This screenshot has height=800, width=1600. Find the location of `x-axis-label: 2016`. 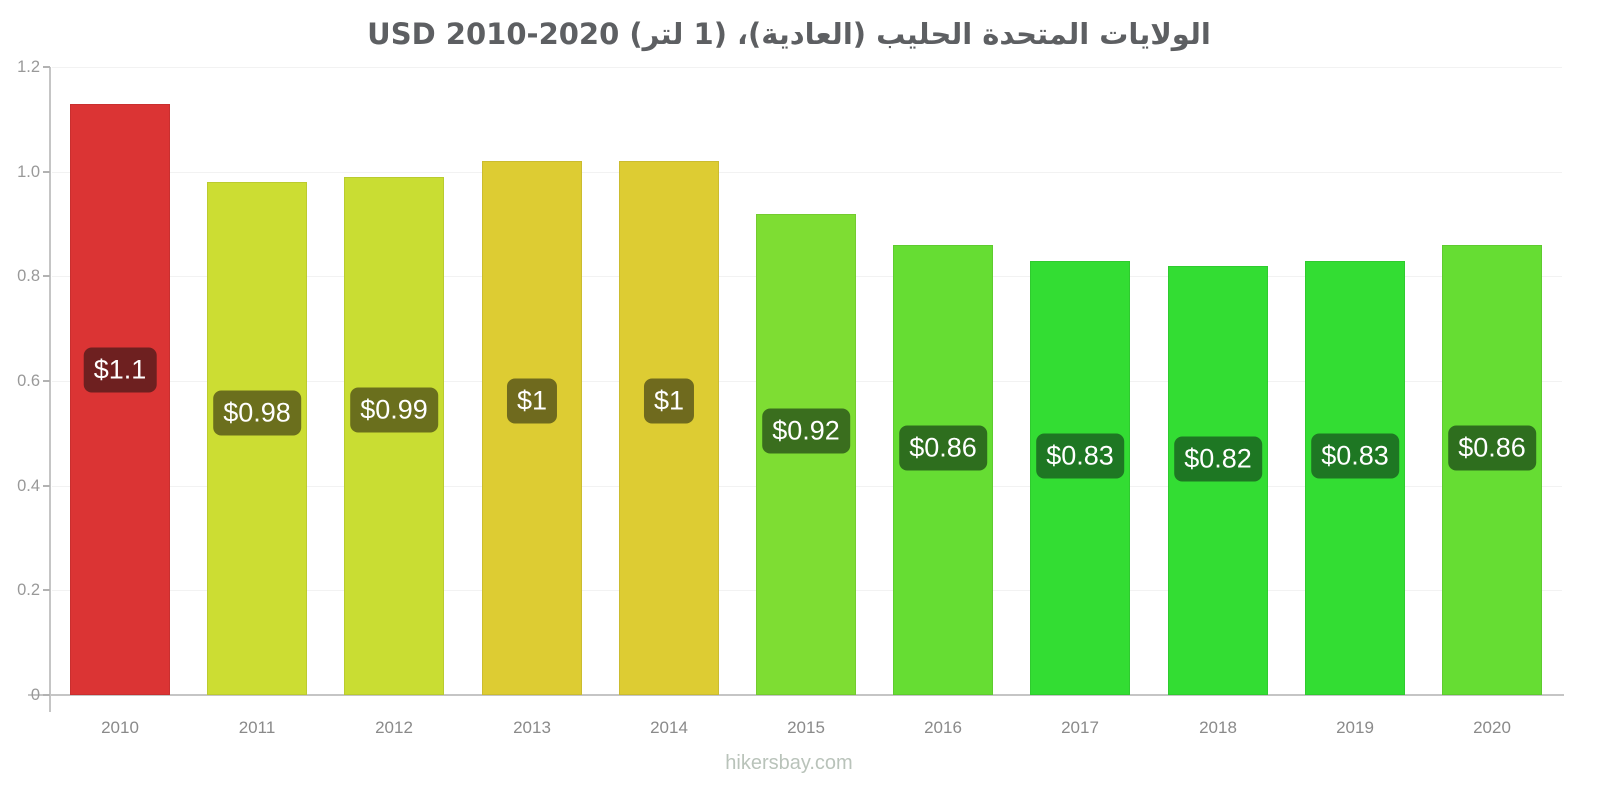

x-axis-label: 2016 is located at coordinates (943, 727).